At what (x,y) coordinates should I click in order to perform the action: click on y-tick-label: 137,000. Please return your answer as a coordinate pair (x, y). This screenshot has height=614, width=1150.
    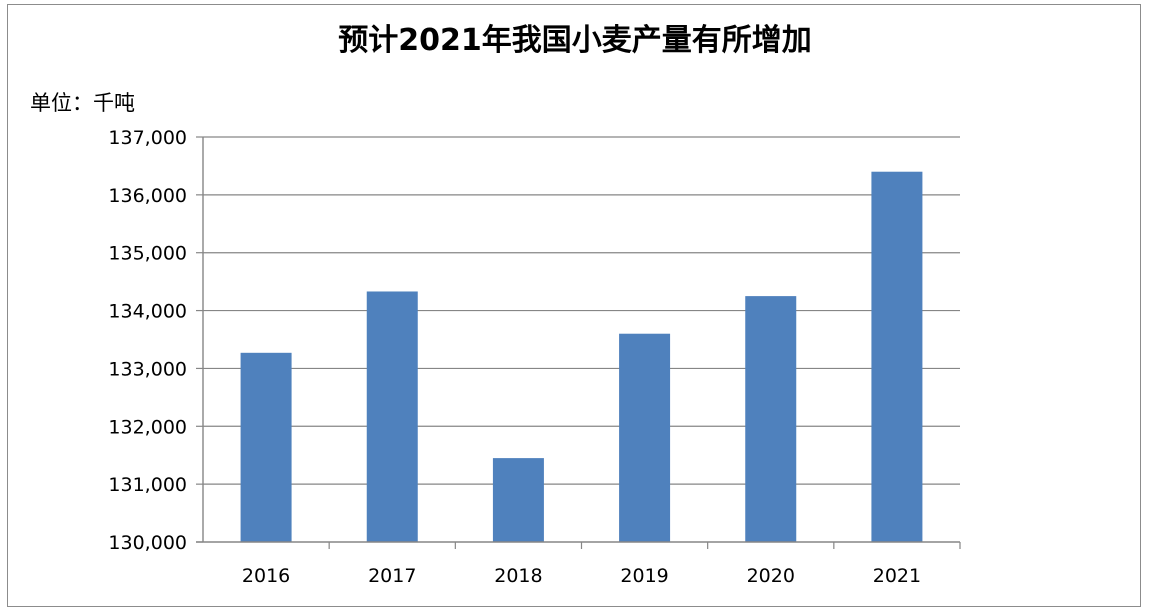
    Looking at the image, I should click on (147, 138).